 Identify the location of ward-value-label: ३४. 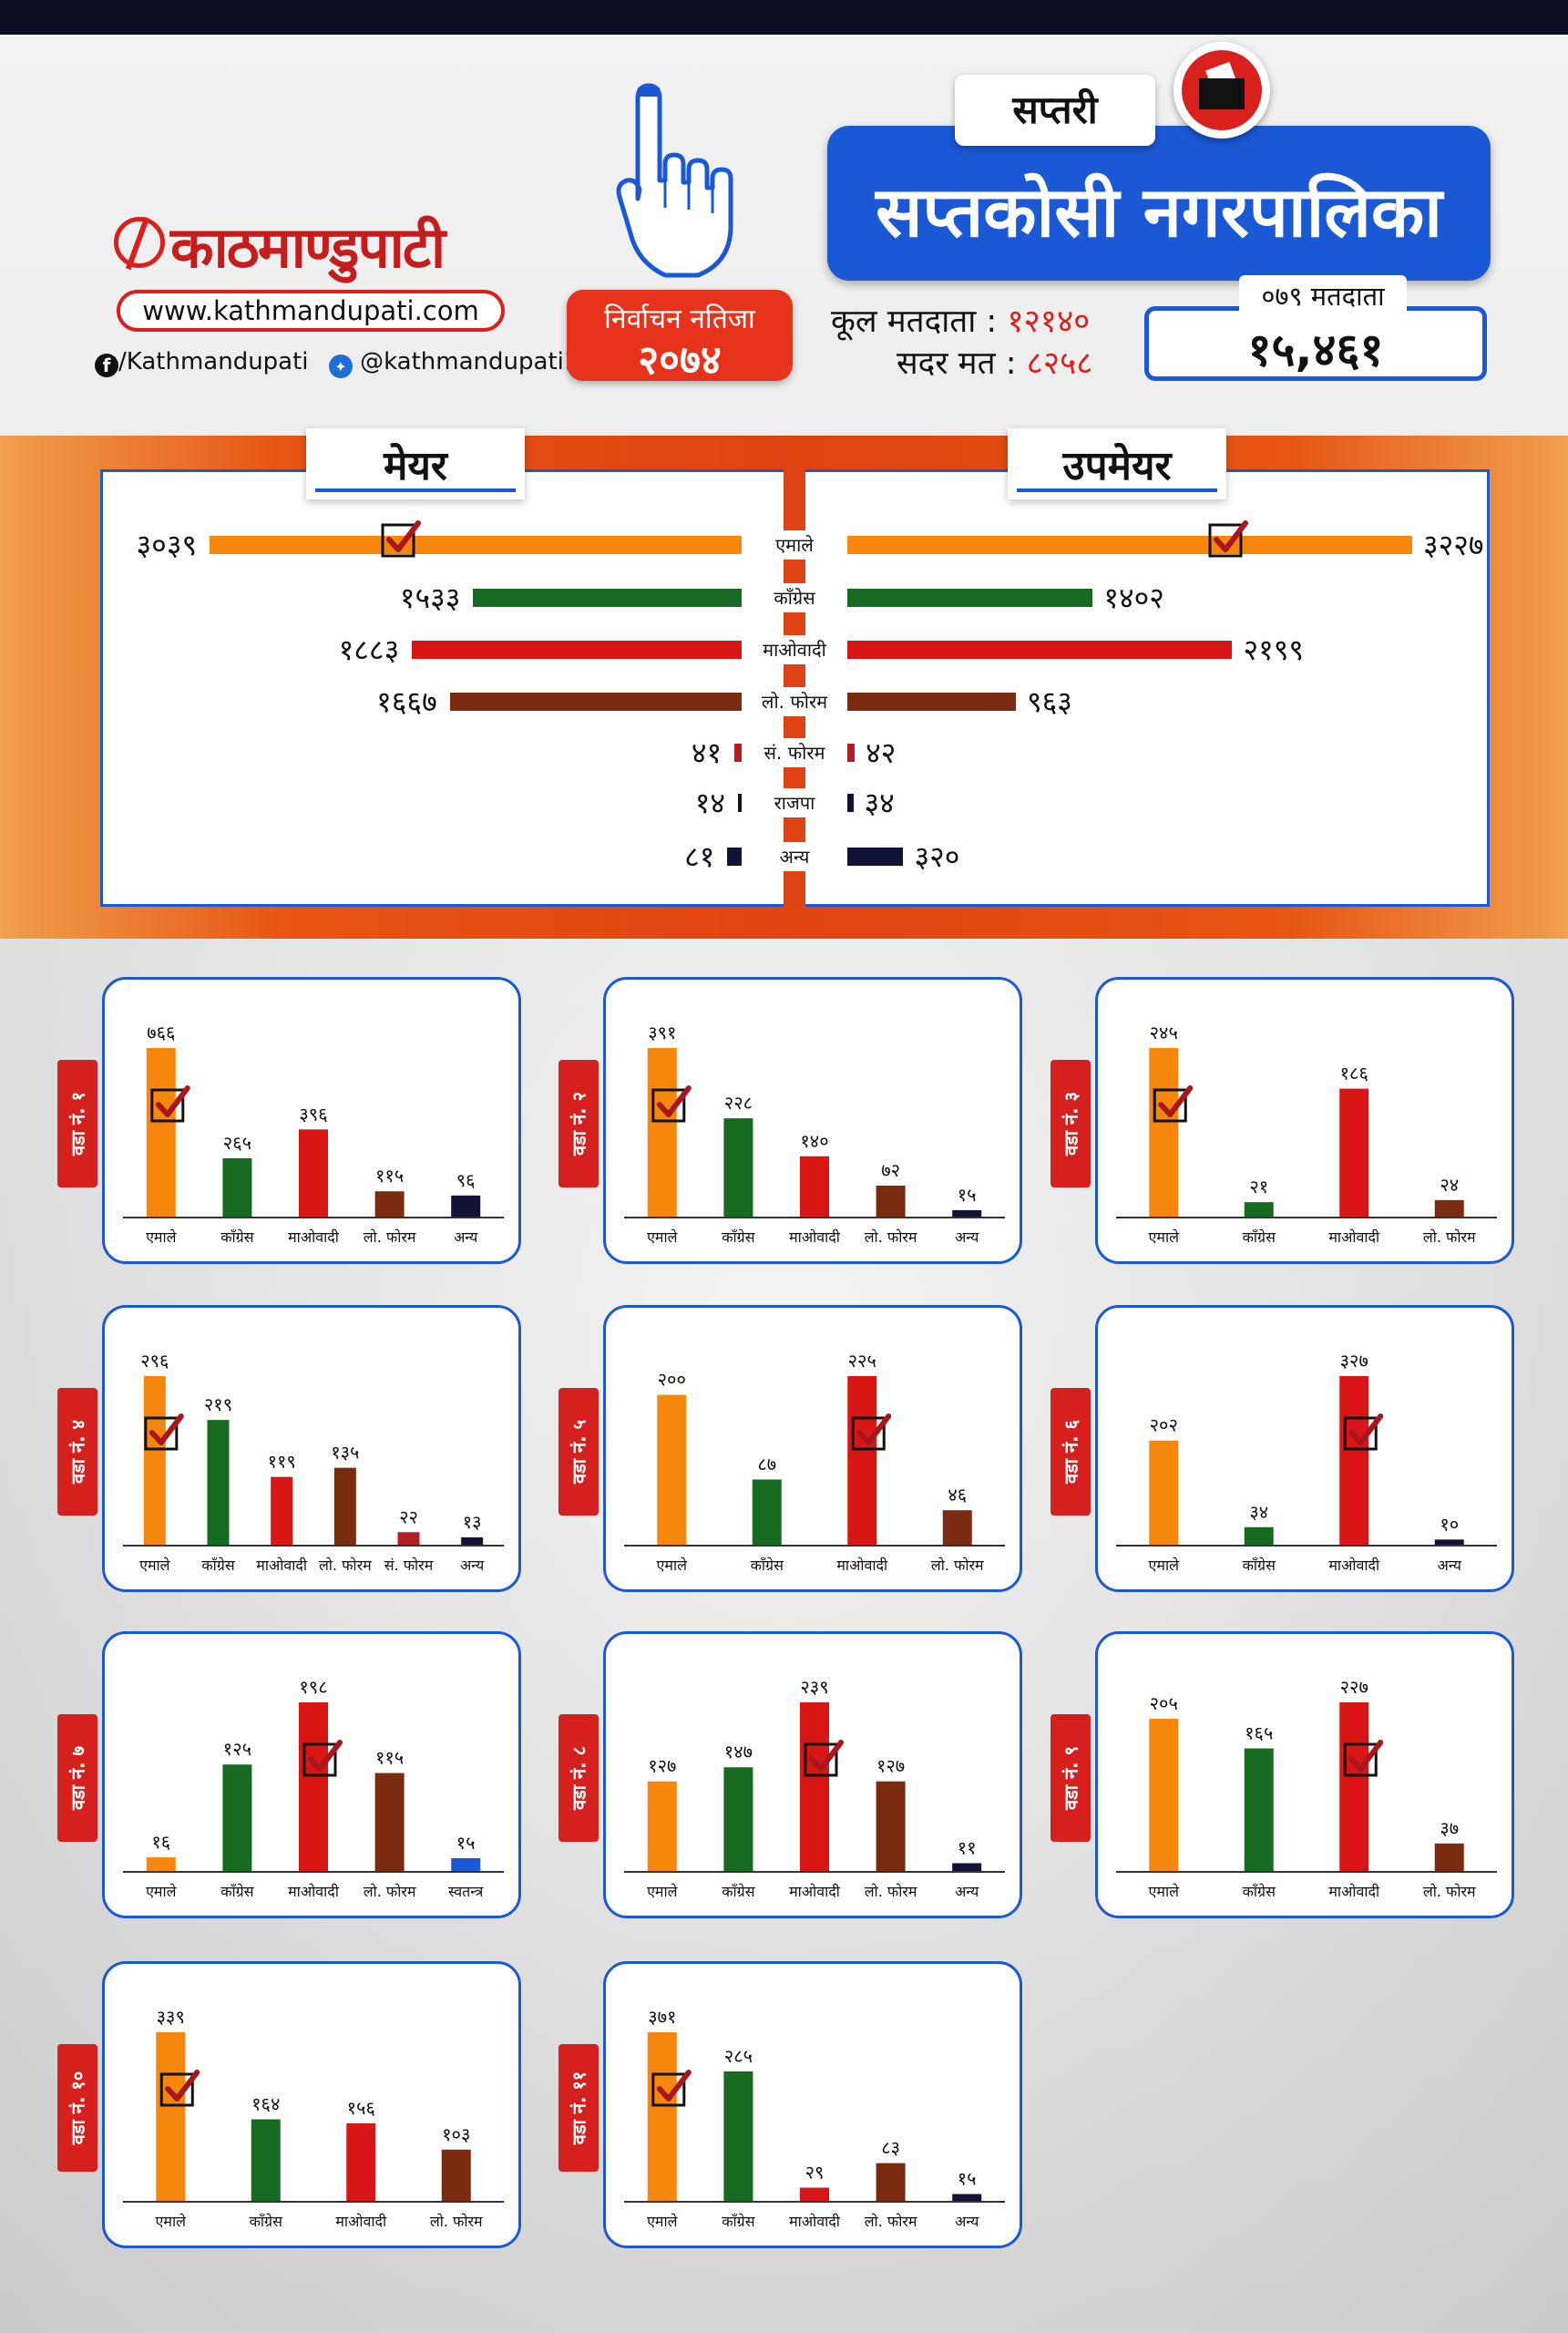
(1258, 1512).